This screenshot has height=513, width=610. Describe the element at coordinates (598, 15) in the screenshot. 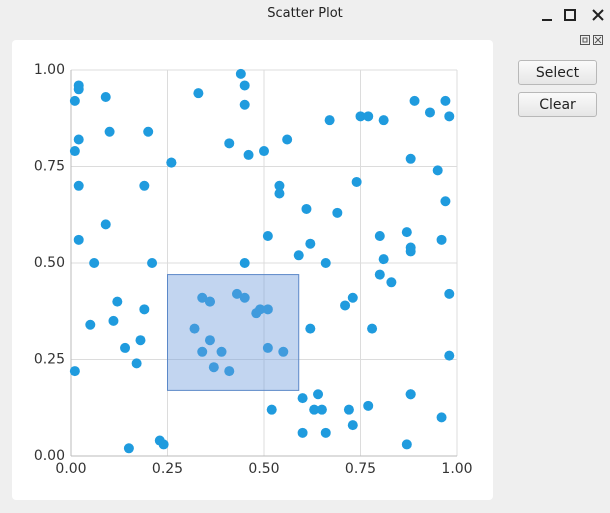

I see `close-button` at that location.